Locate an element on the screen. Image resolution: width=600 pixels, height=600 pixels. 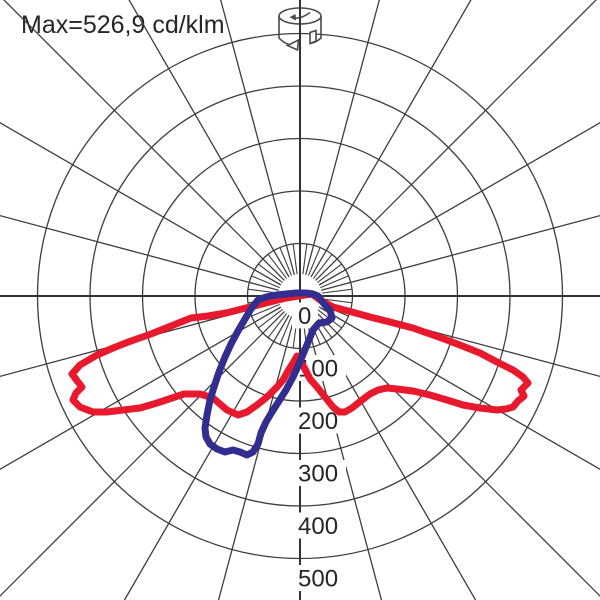
rotation-icon-inner-arrowhead is located at coordinates (292, 17).